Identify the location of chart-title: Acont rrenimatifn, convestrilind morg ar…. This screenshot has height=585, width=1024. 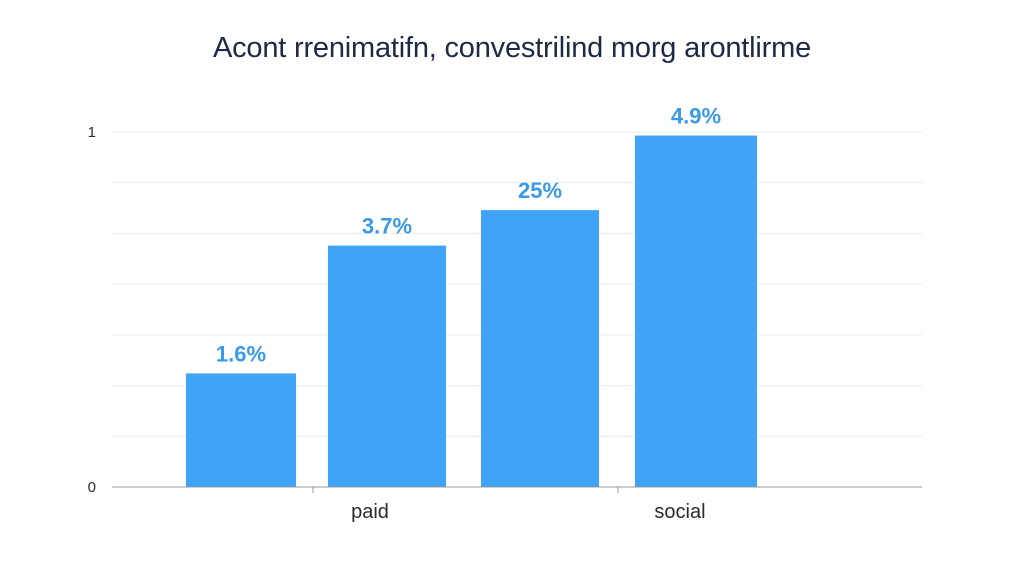
(511, 48).